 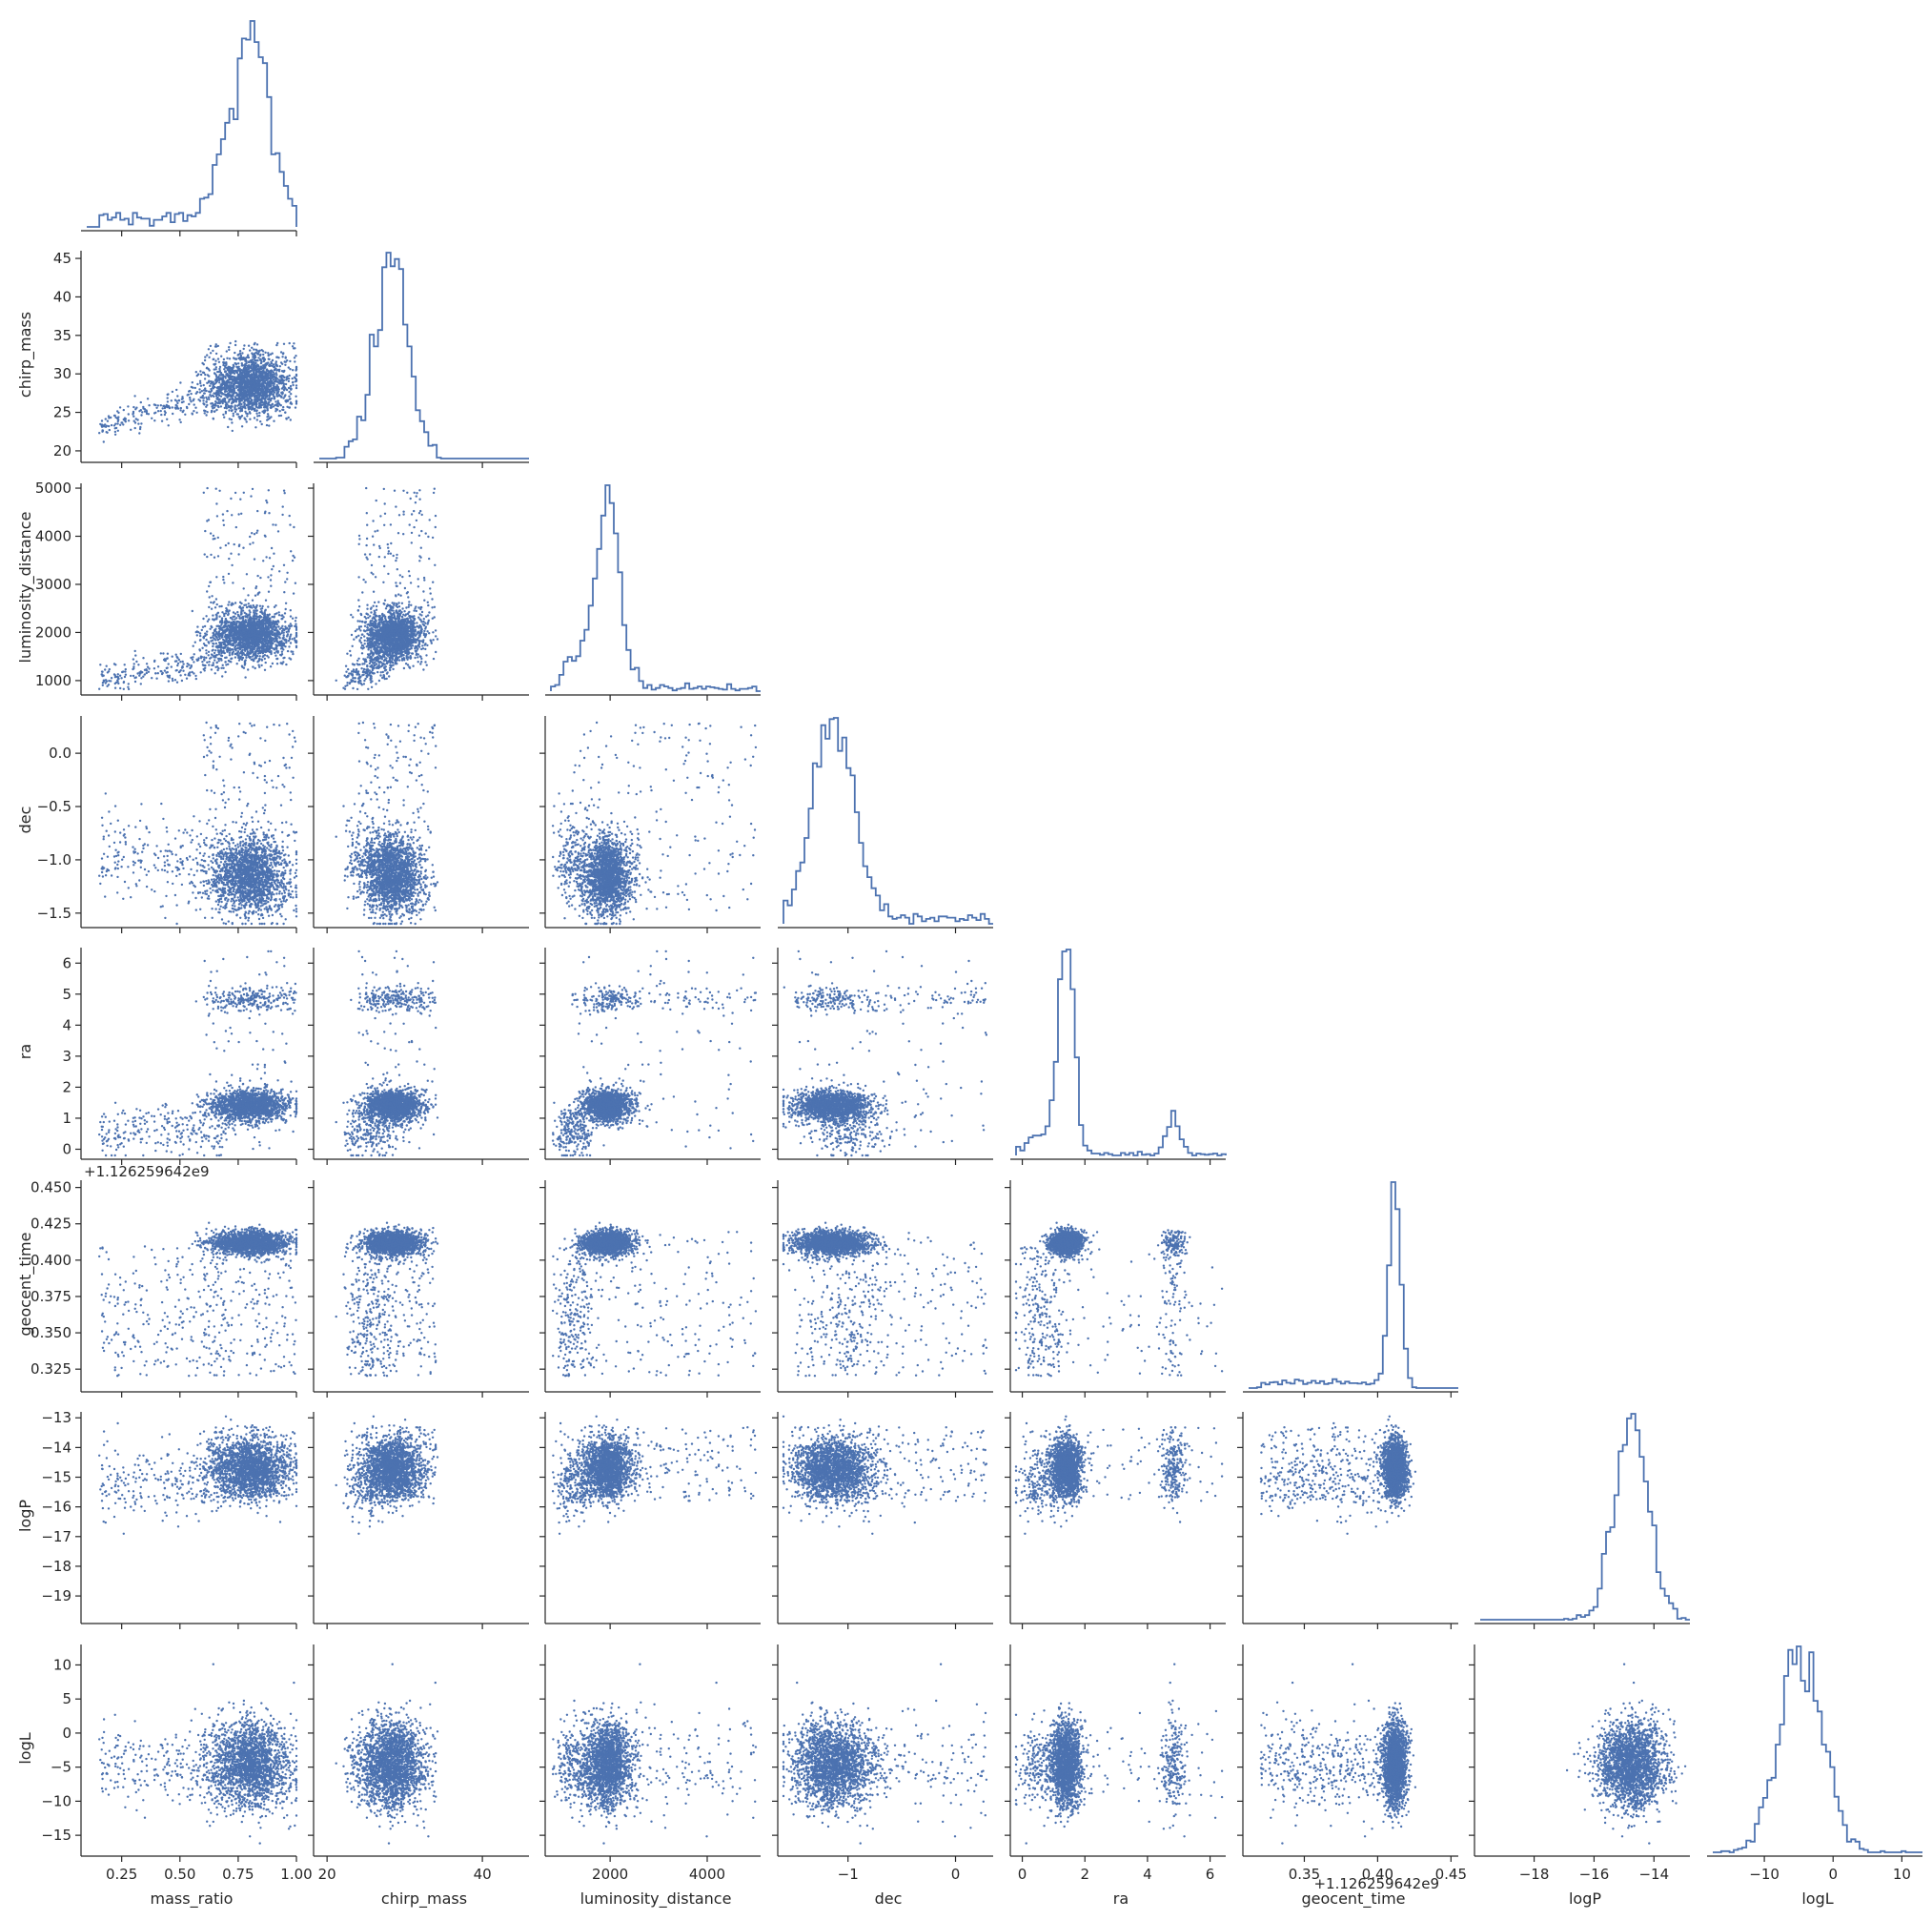 I want to click on panel-mass_ratio-vs-mass_ratio, so click(x=189, y=129).